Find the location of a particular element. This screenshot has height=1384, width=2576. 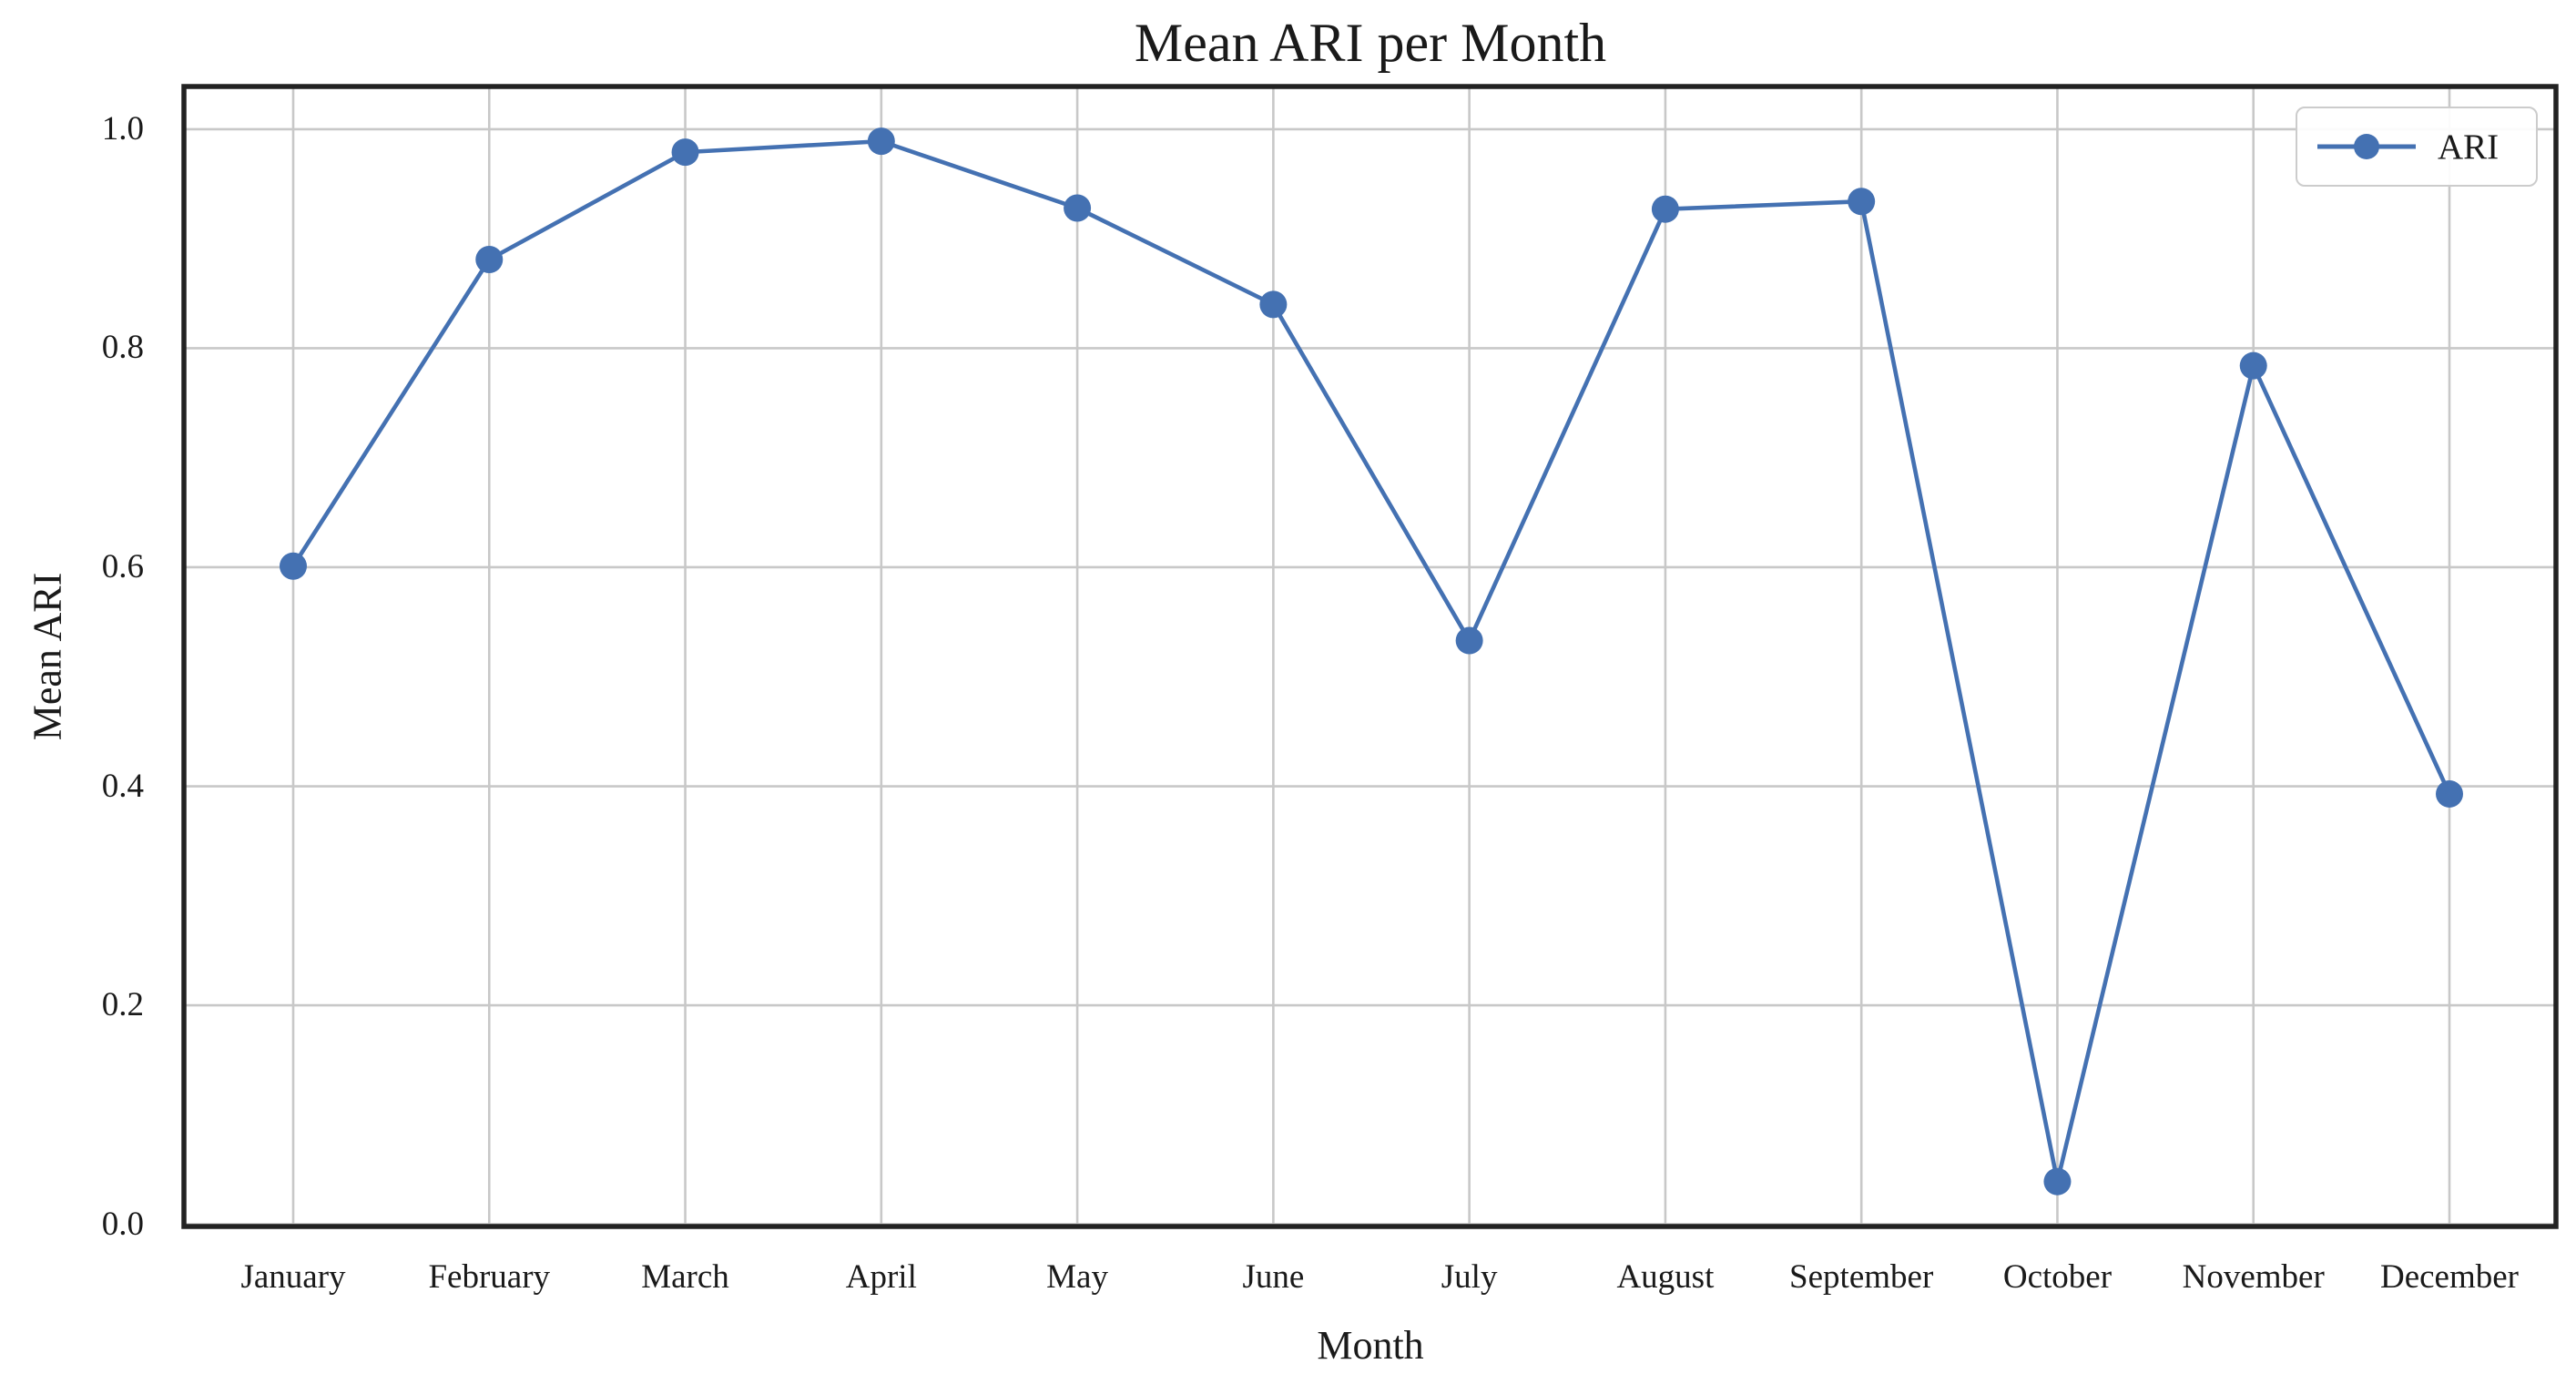

legend-marker-icon is located at coordinates (2366, 147).